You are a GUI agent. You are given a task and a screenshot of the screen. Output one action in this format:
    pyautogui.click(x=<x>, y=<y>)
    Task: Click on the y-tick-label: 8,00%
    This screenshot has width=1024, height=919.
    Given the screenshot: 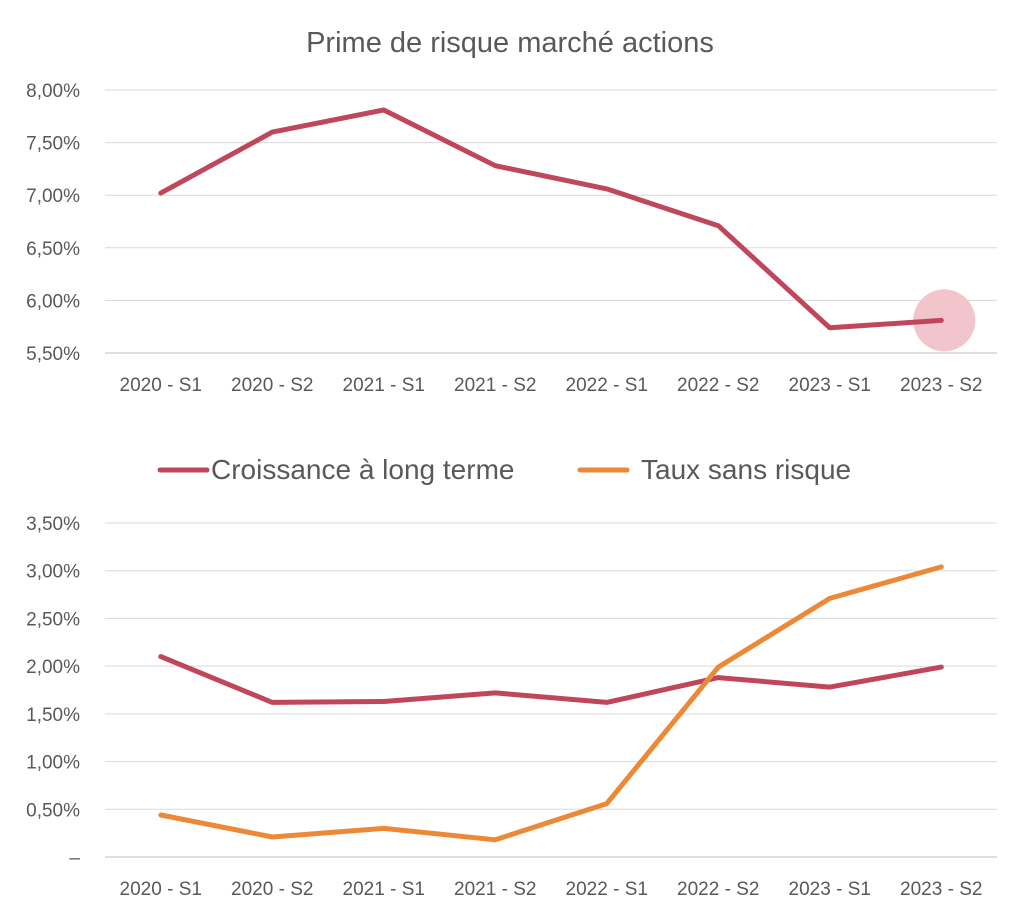 What is the action you would take?
    pyautogui.click(x=53, y=91)
    